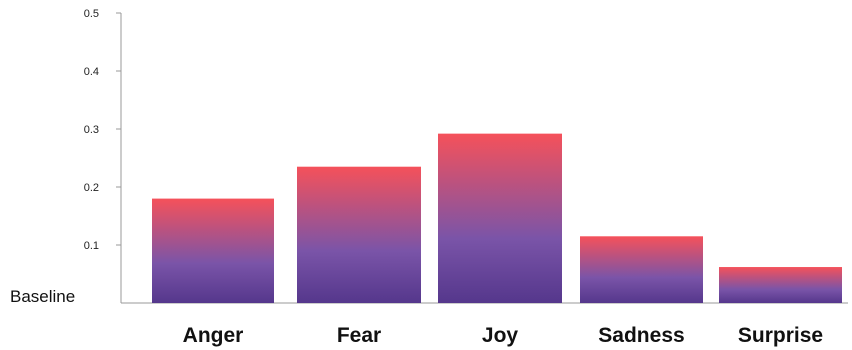 The height and width of the screenshot is (350, 852). Describe the element at coordinates (780, 335) in the screenshot. I see `category-label: Surprise` at that location.